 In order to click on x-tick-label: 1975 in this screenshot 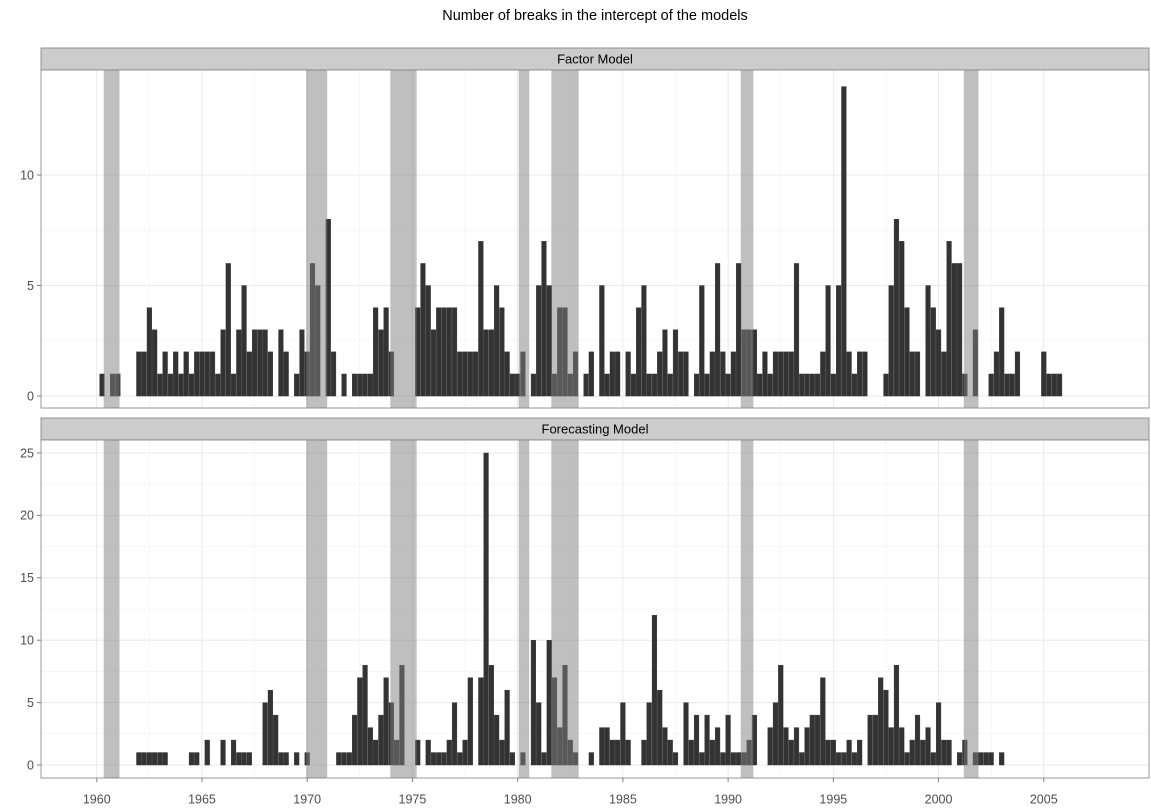, I will do `click(413, 799)`.